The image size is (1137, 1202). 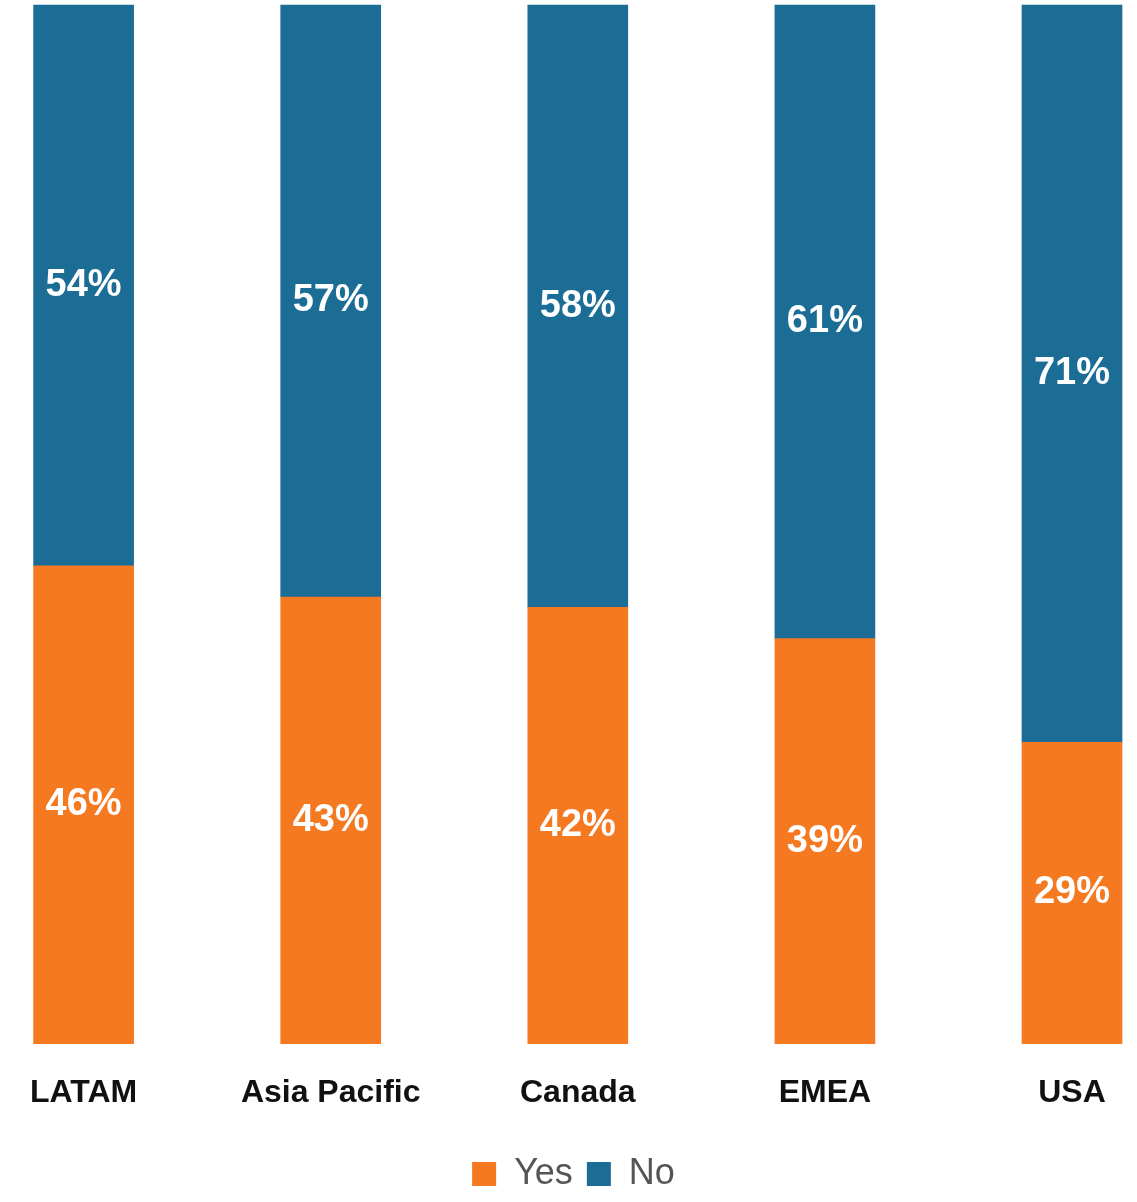 I want to click on data-label: 43%, so click(x=330, y=817).